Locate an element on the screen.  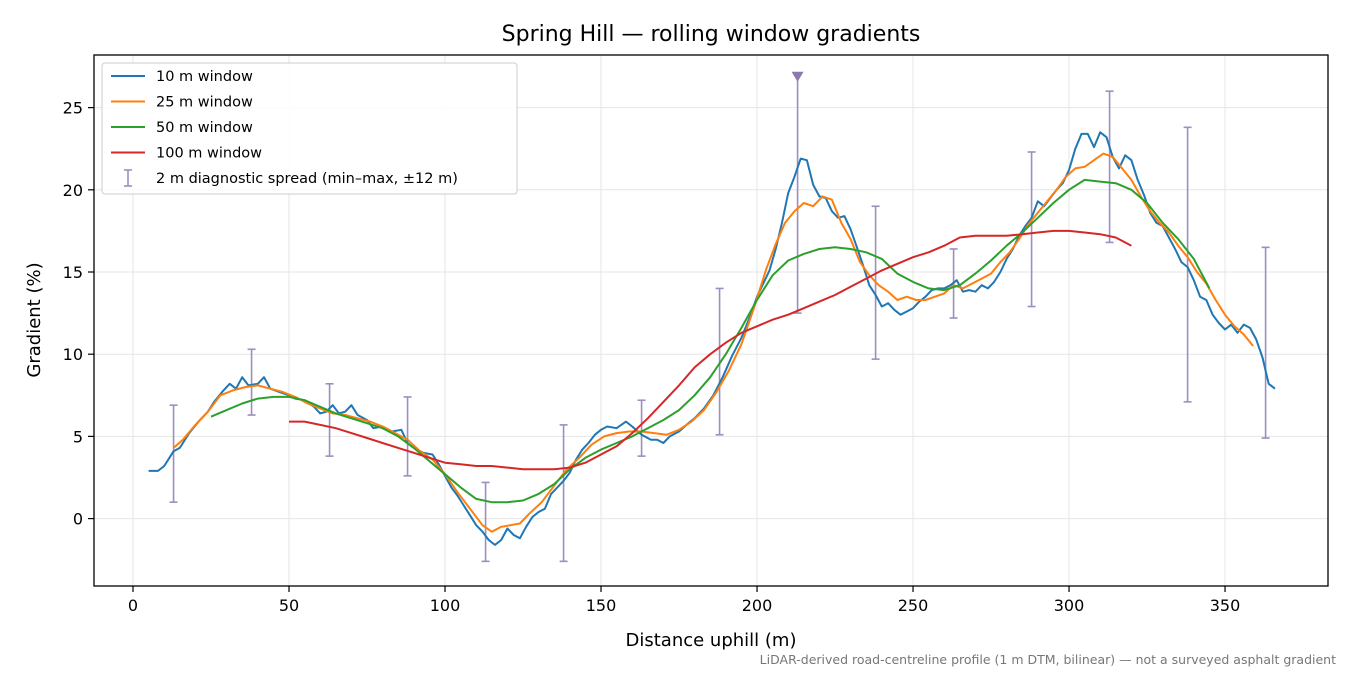
legend-label: 2 m diagnostic spread (min–max, ±12 m) is located at coordinates (307, 179).